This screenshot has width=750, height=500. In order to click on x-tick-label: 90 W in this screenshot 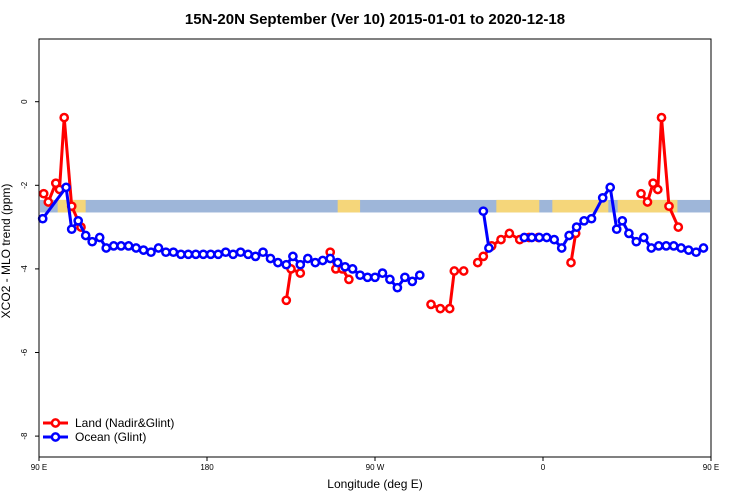, I will do `click(375, 467)`.